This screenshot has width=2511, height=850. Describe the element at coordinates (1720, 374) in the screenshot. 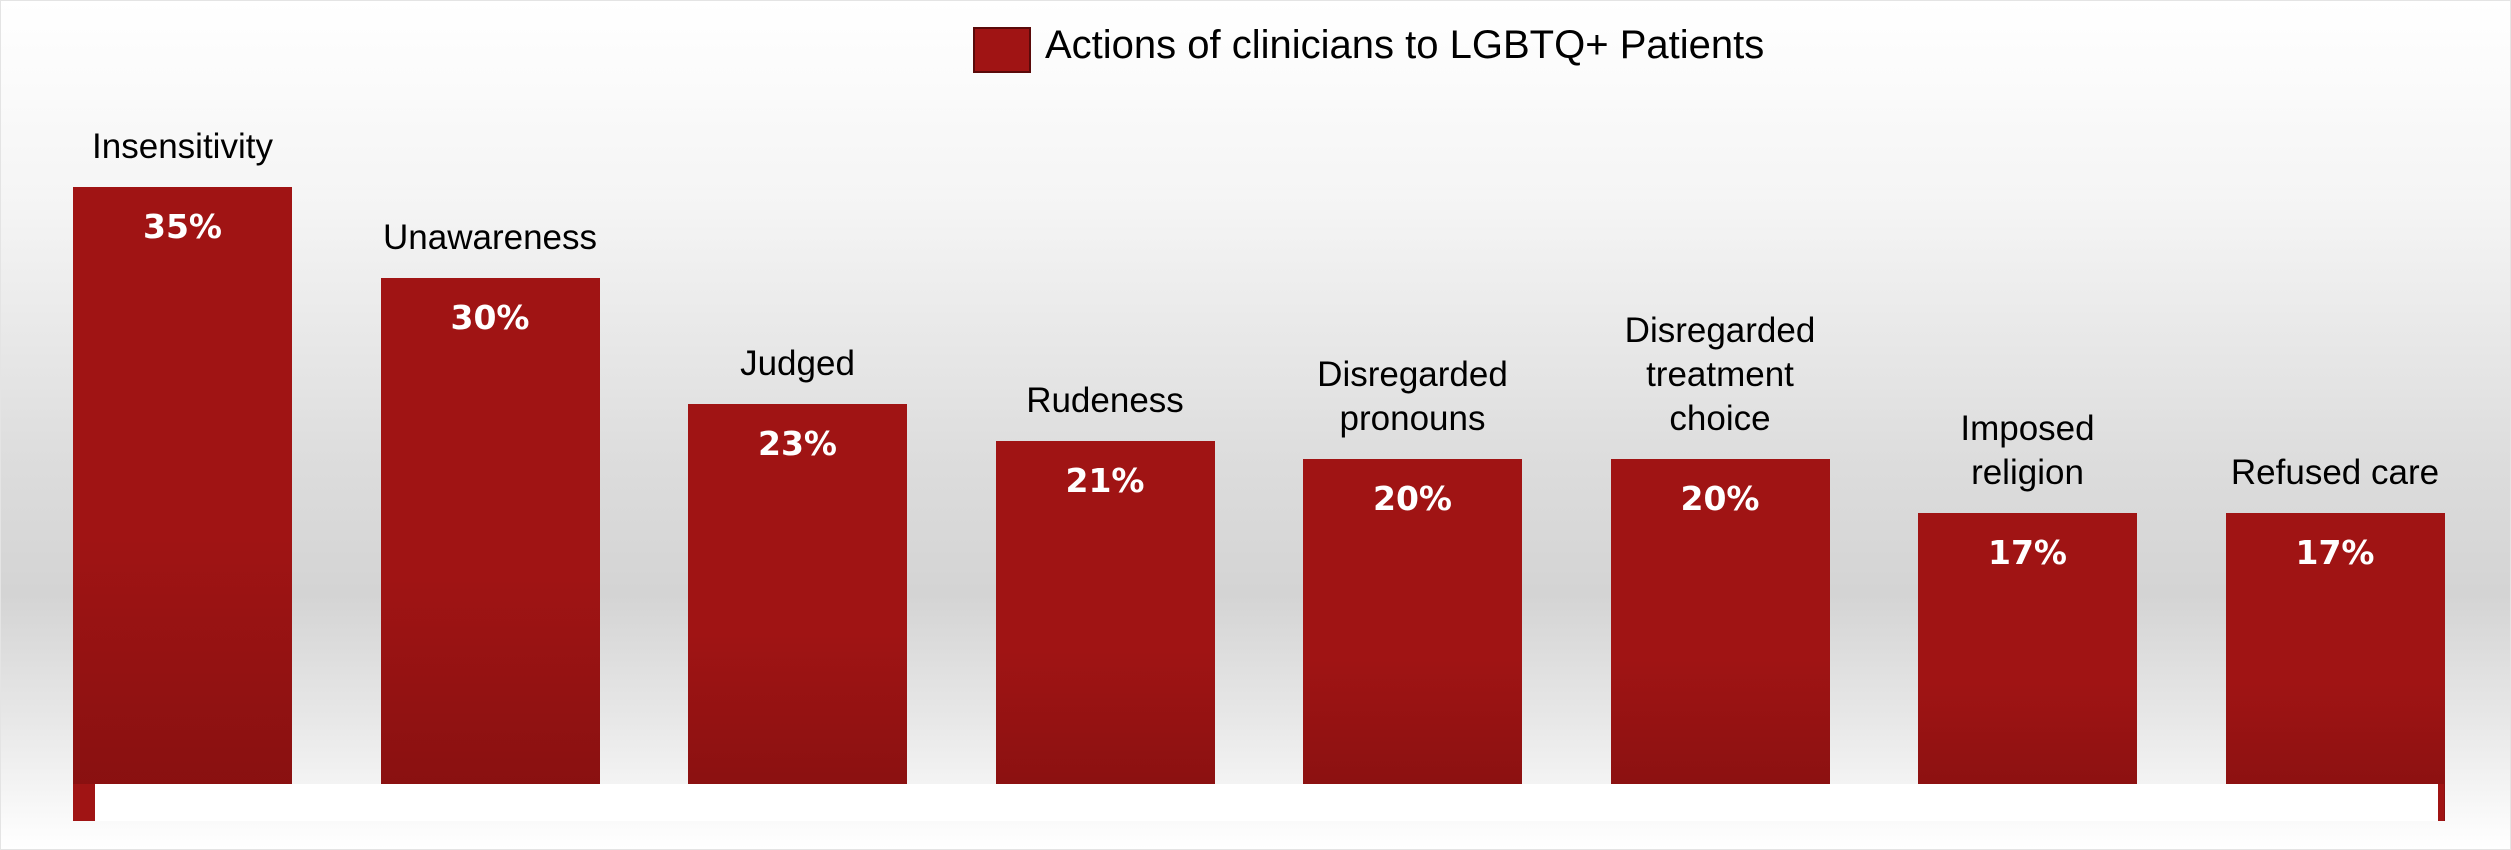

I see `category-label: Disregarded treatment choice` at that location.